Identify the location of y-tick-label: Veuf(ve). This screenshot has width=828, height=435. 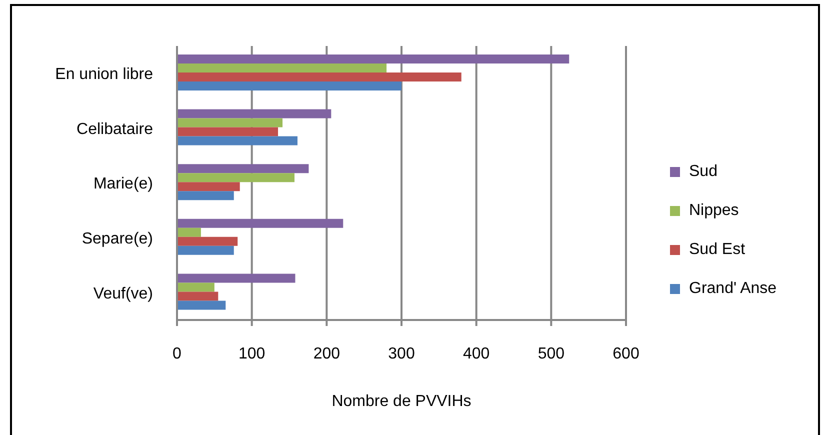
(123, 293).